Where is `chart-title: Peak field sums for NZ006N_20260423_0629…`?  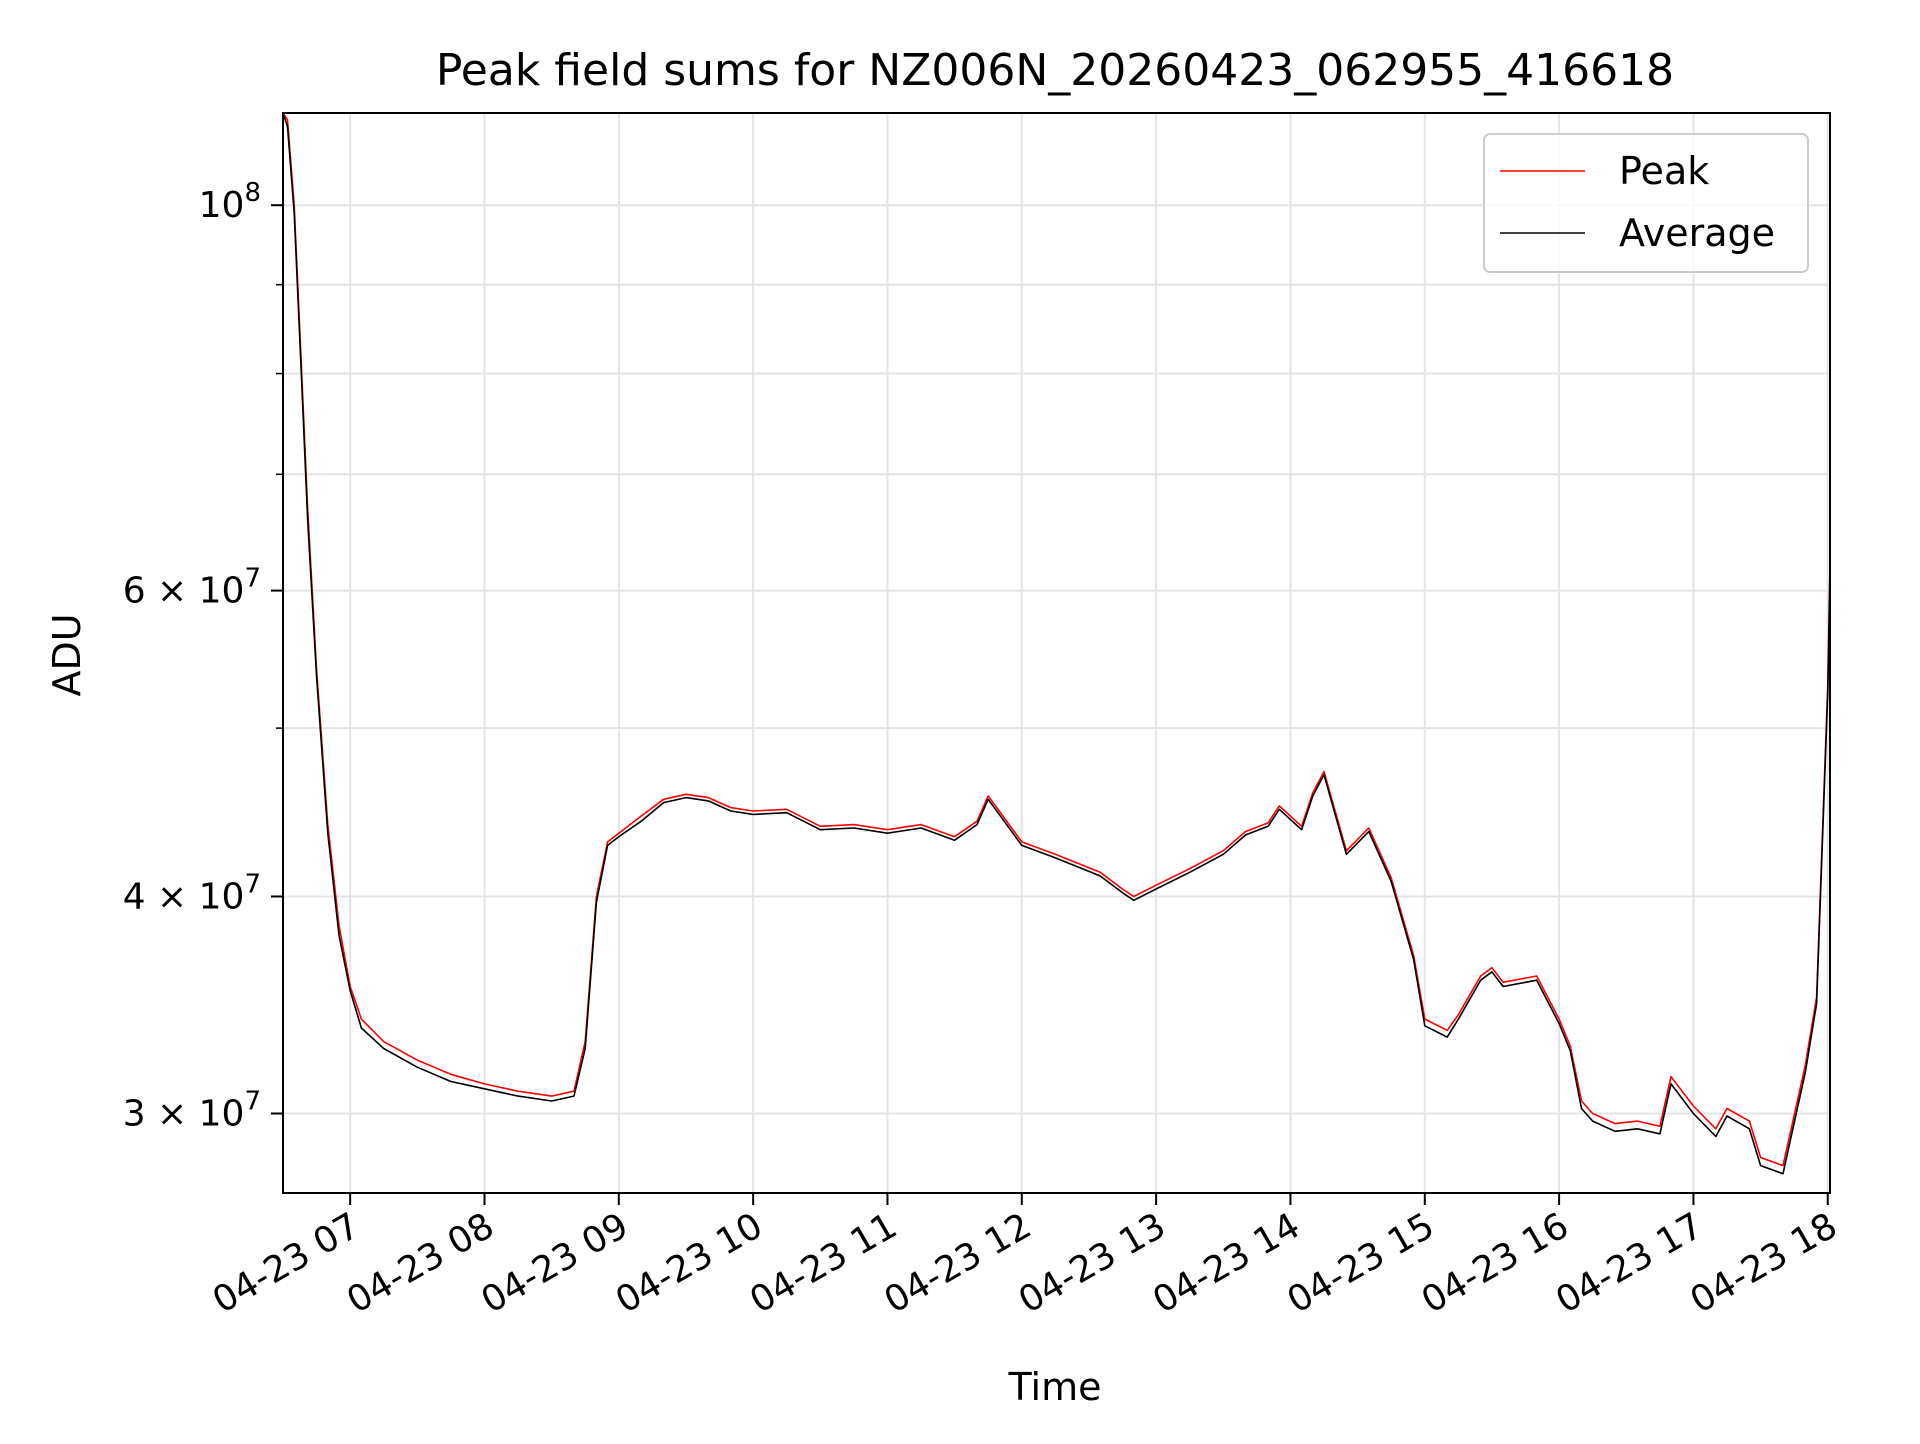 chart-title: Peak field sums for NZ006N_20260423_0629… is located at coordinates (1055, 70).